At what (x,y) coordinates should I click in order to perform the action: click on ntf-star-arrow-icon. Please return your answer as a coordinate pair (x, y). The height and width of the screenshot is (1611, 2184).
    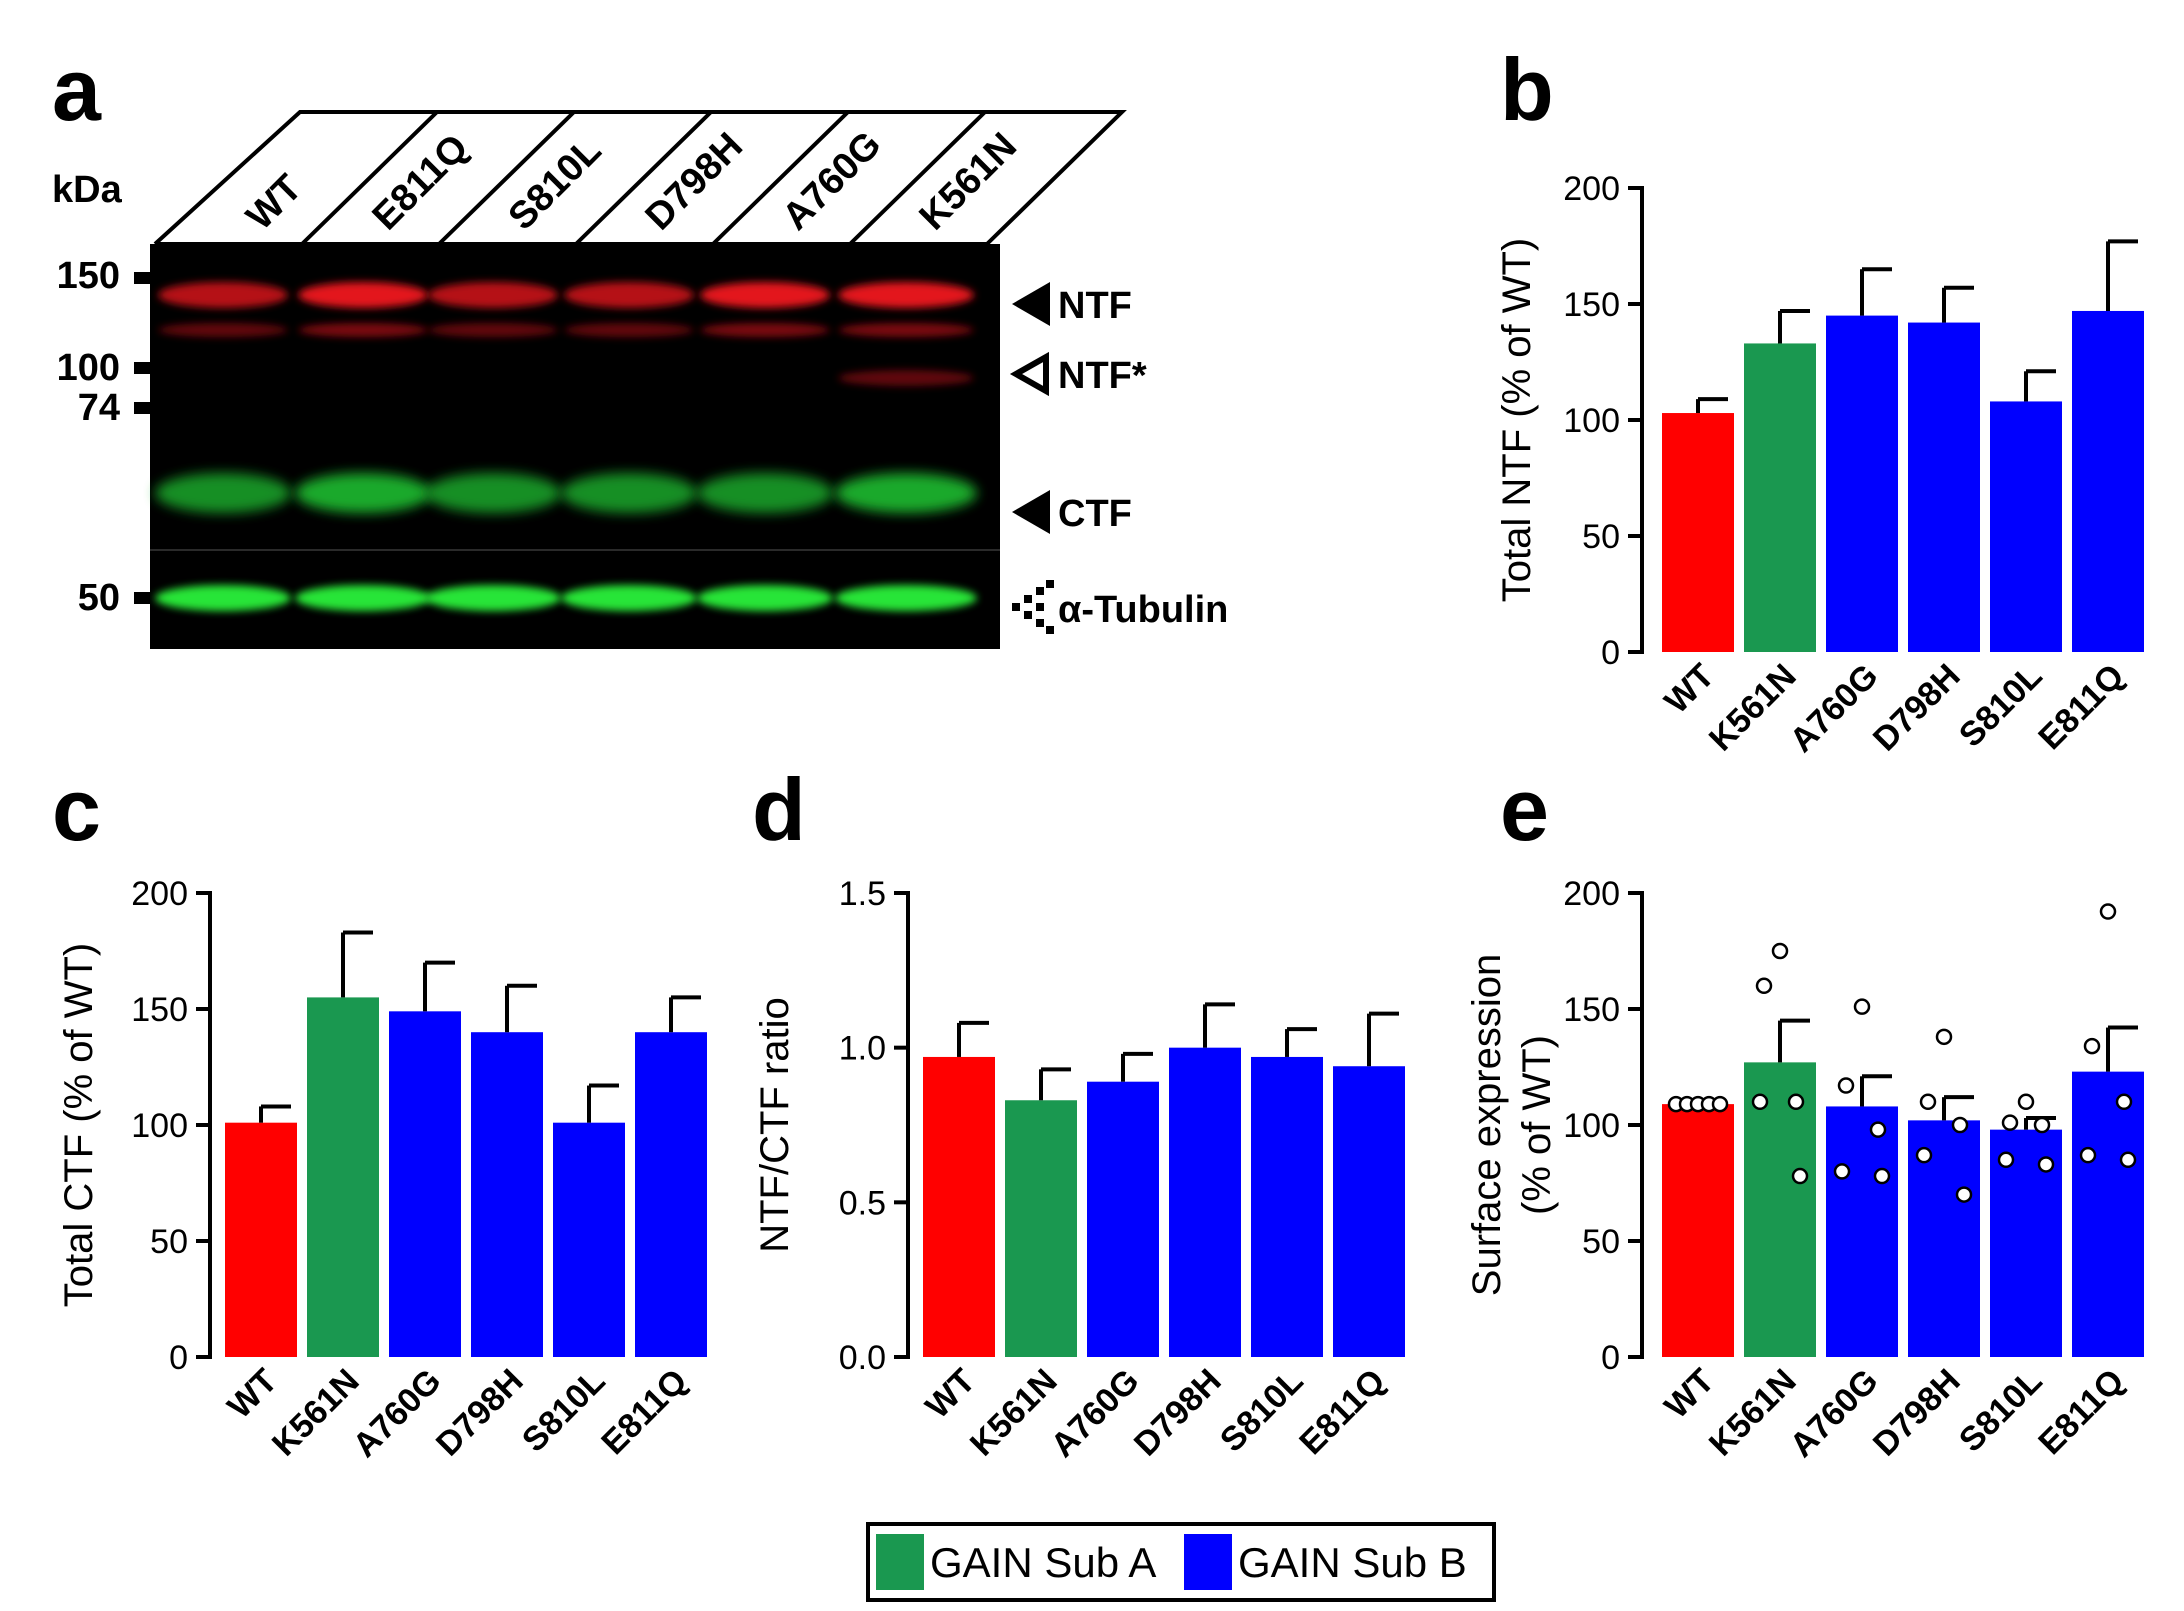
    Looking at the image, I should click on (1029, 374).